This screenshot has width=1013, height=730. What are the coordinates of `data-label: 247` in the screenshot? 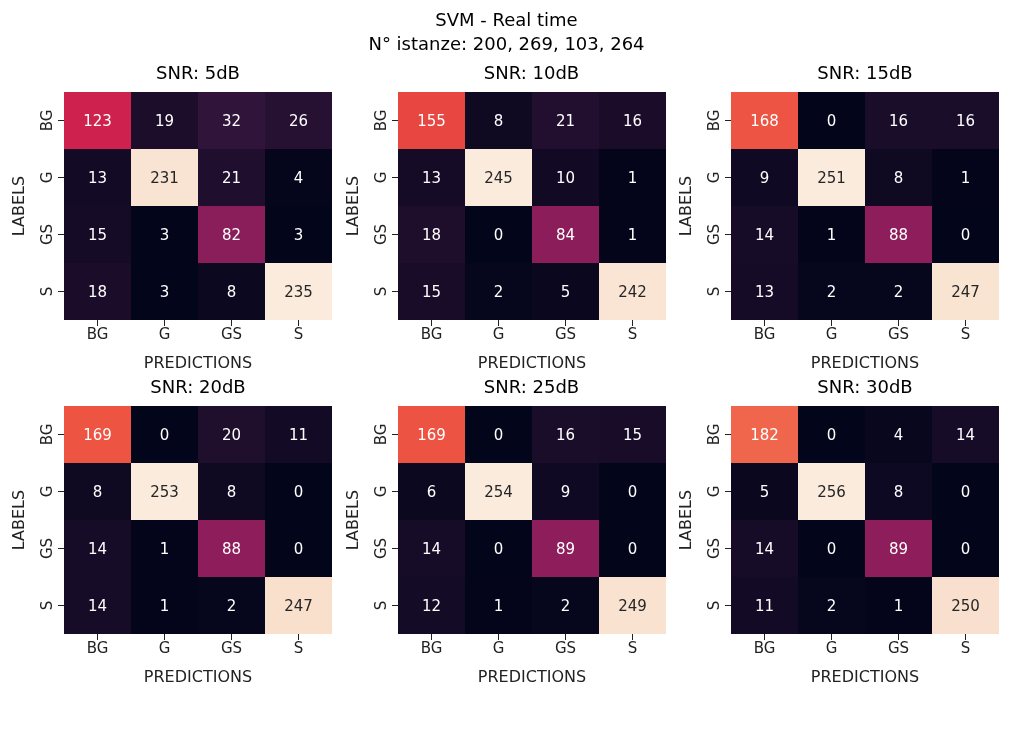 It's located at (298, 605).